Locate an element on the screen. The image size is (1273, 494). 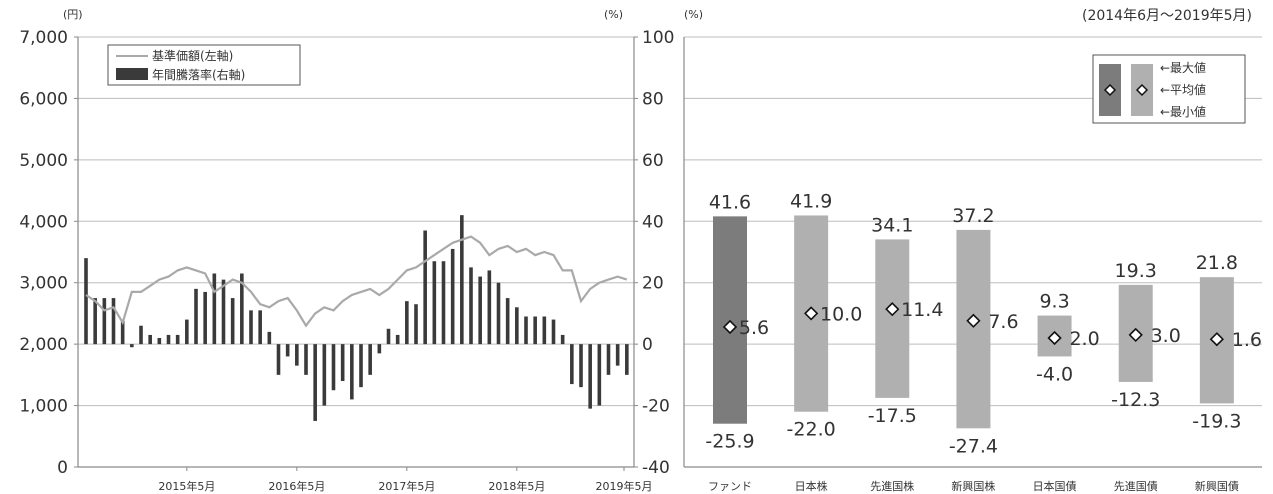
left-y-tick-label: 1,000 is located at coordinates (43, 407).